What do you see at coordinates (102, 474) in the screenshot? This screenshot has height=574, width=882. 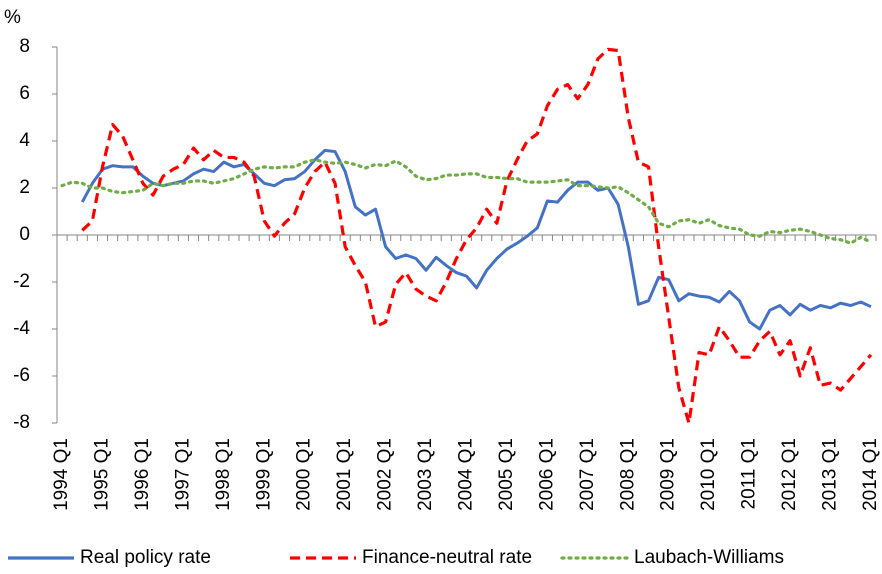 I see `x-tick-label: 1995 Q1` at bounding box center [102, 474].